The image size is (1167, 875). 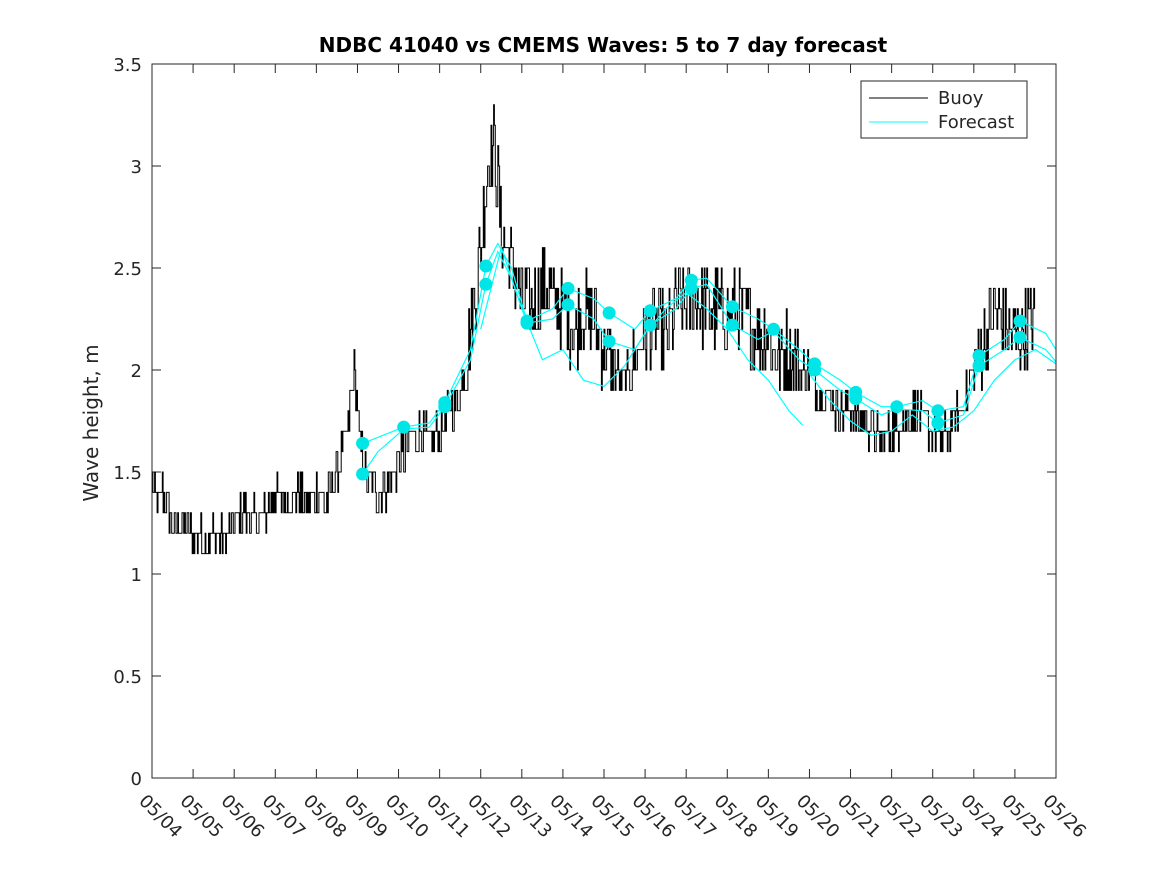 What do you see at coordinates (136, 575) in the screenshot?
I see `y-tick-label: 1` at bounding box center [136, 575].